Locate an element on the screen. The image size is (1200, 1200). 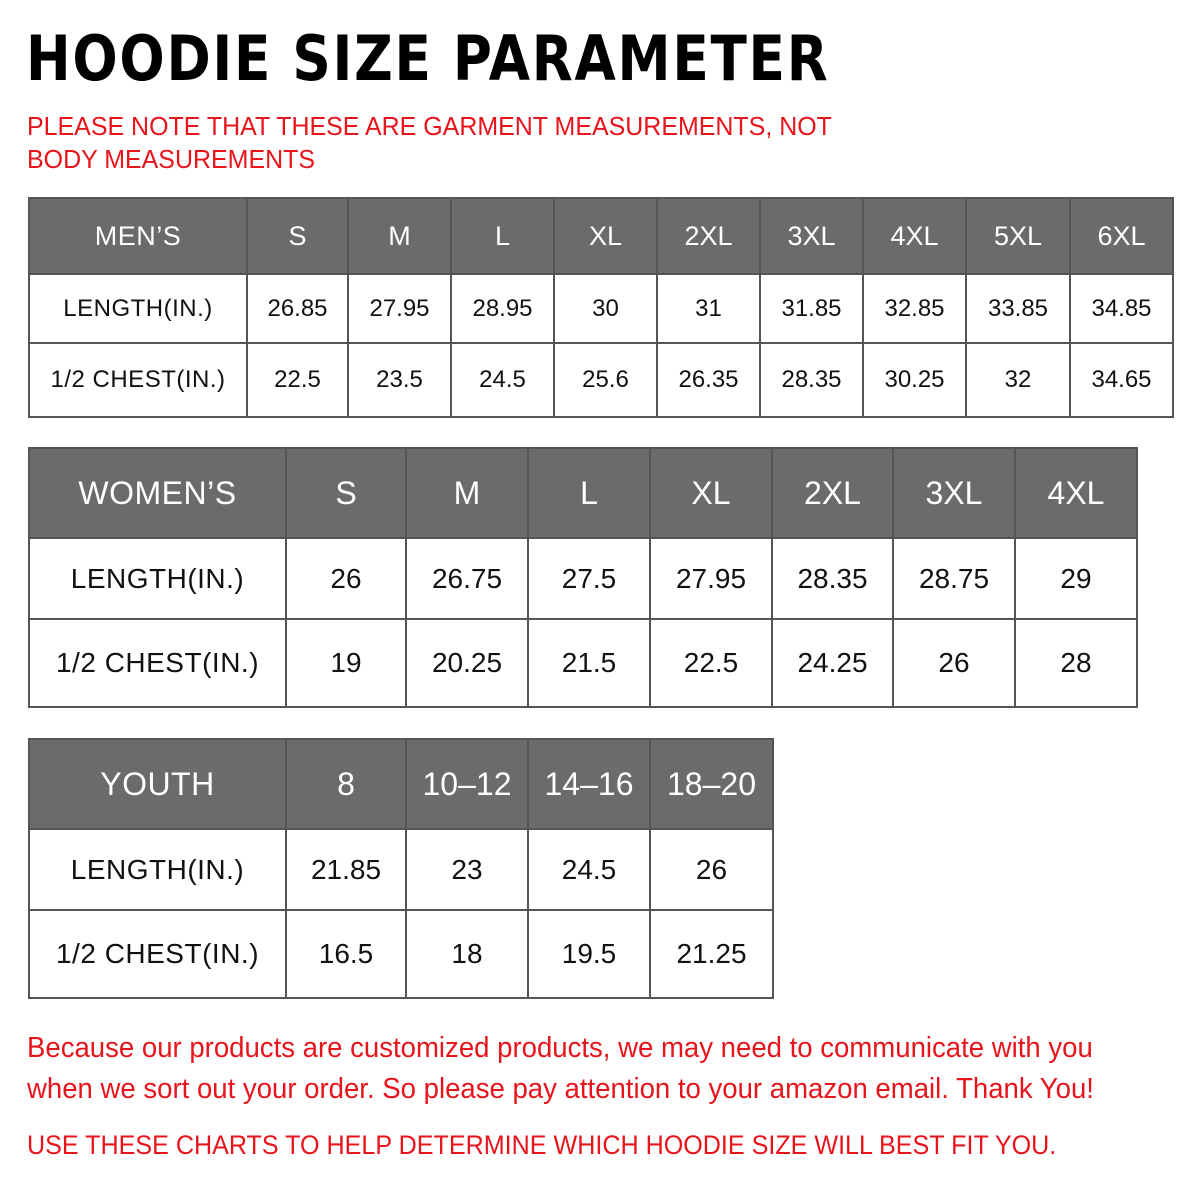
measurement-cell: 29 is located at coordinates (1076, 578).